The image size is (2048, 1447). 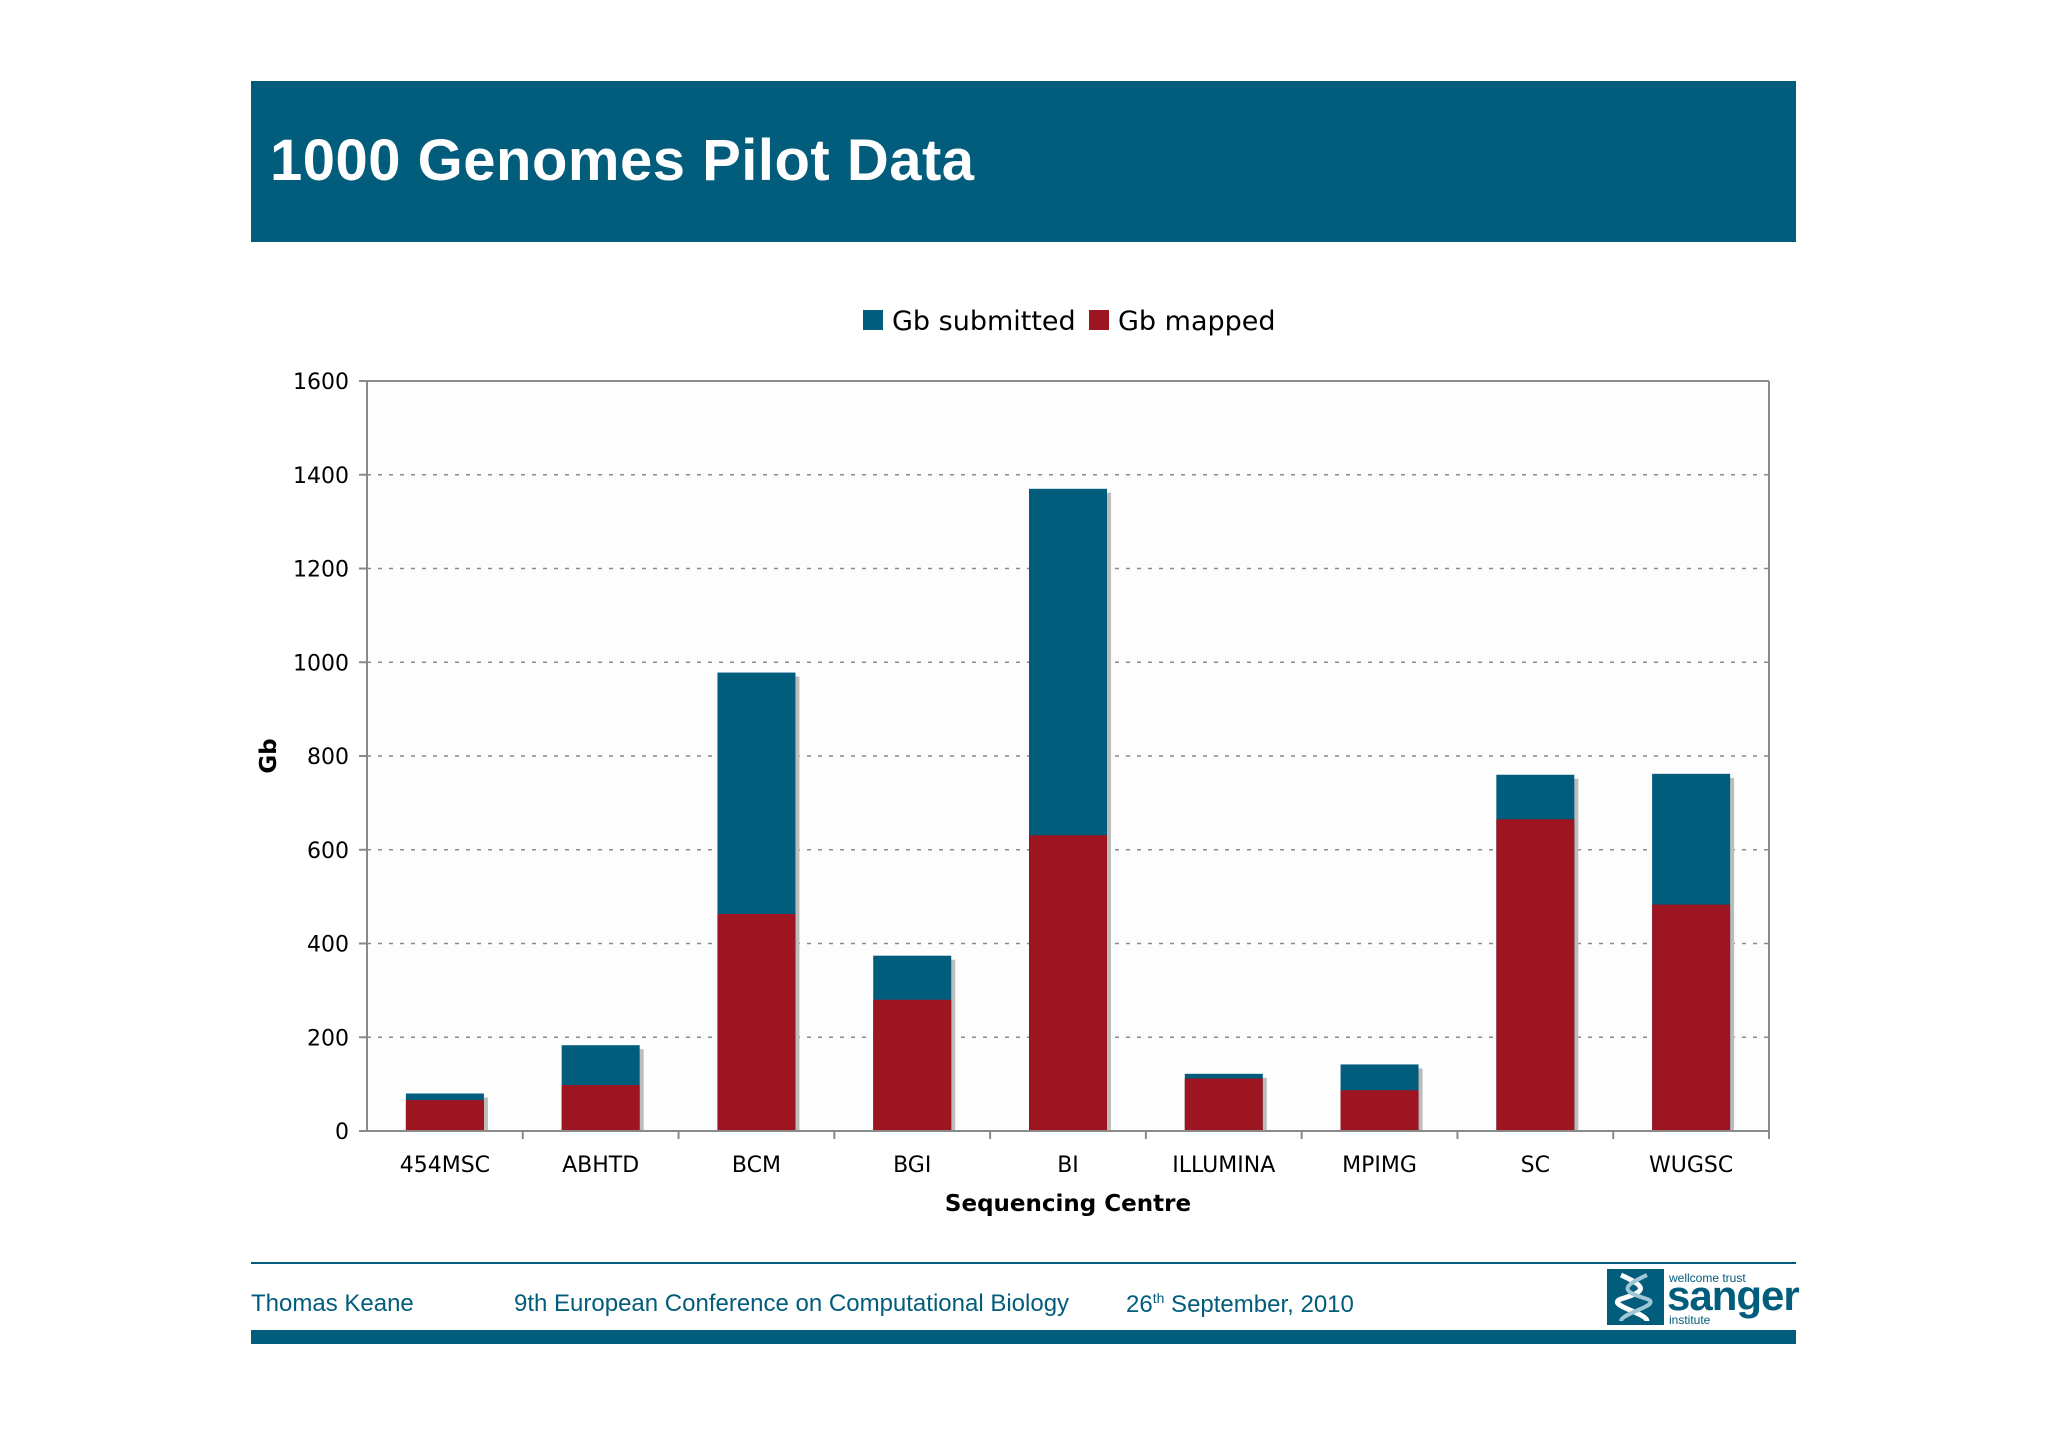 What do you see at coordinates (1691, 1165) in the screenshot?
I see `x-tick-label: WUGSC` at bounding box center [1691, 1165].